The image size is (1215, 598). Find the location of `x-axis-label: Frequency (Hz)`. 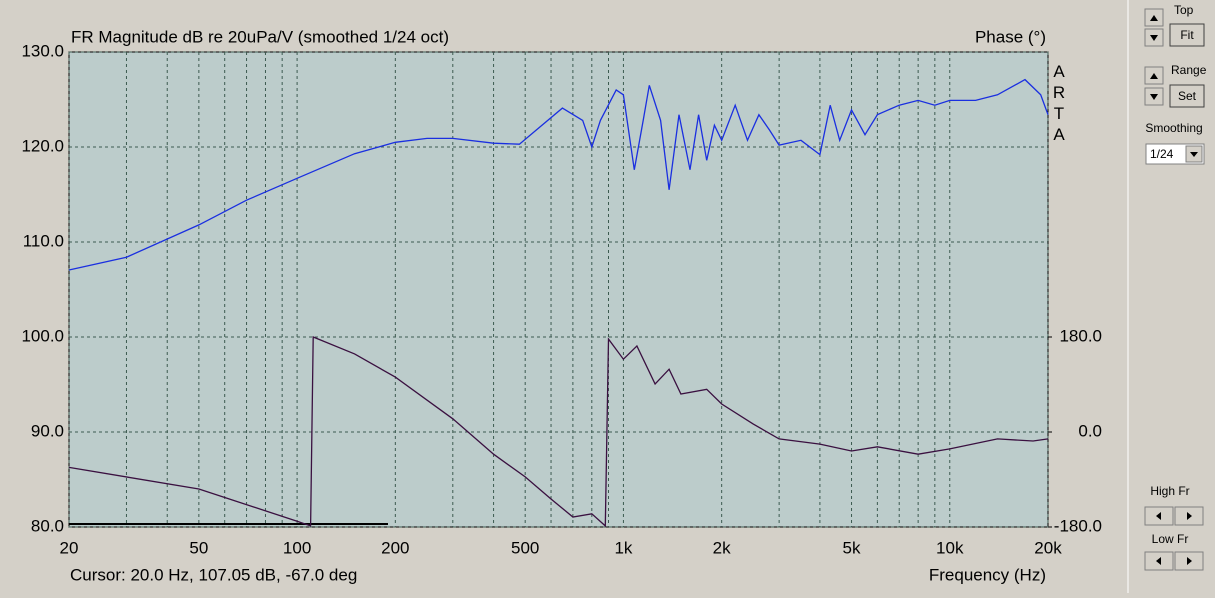

x-axis-label: Frequency (Hz) is located at coordinates (987, 574).